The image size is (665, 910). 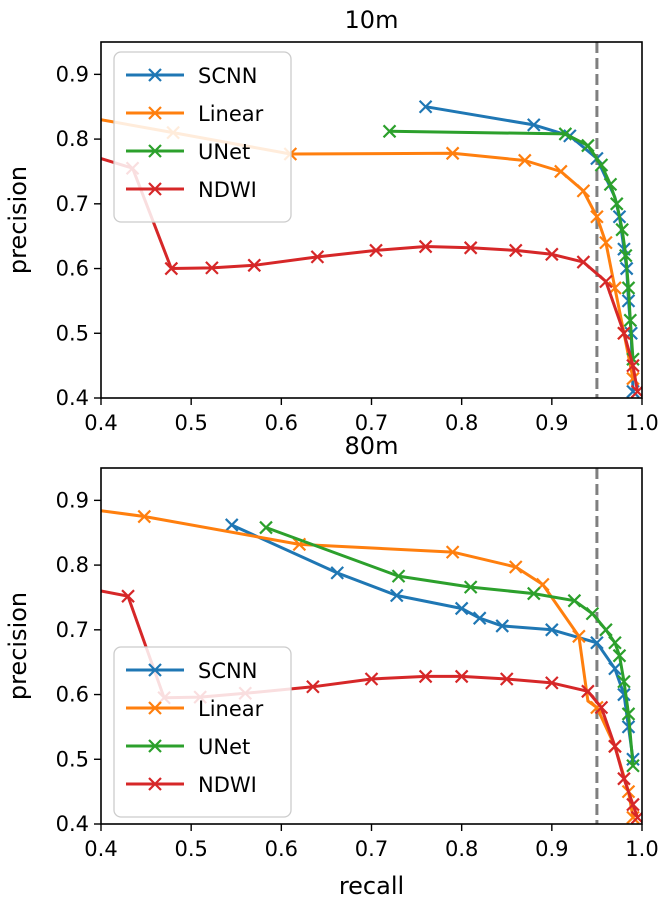 I want to click on x-tick-label: 0.5, so click(x=190, y=423).